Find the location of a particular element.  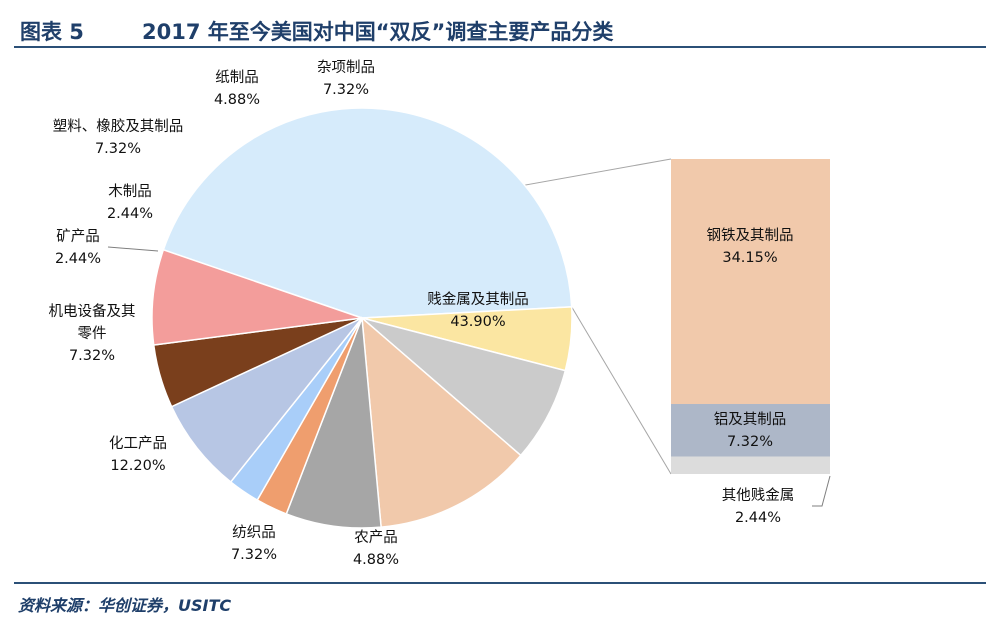

slice-label-name: 零件 is located at coordinates (92, 333).